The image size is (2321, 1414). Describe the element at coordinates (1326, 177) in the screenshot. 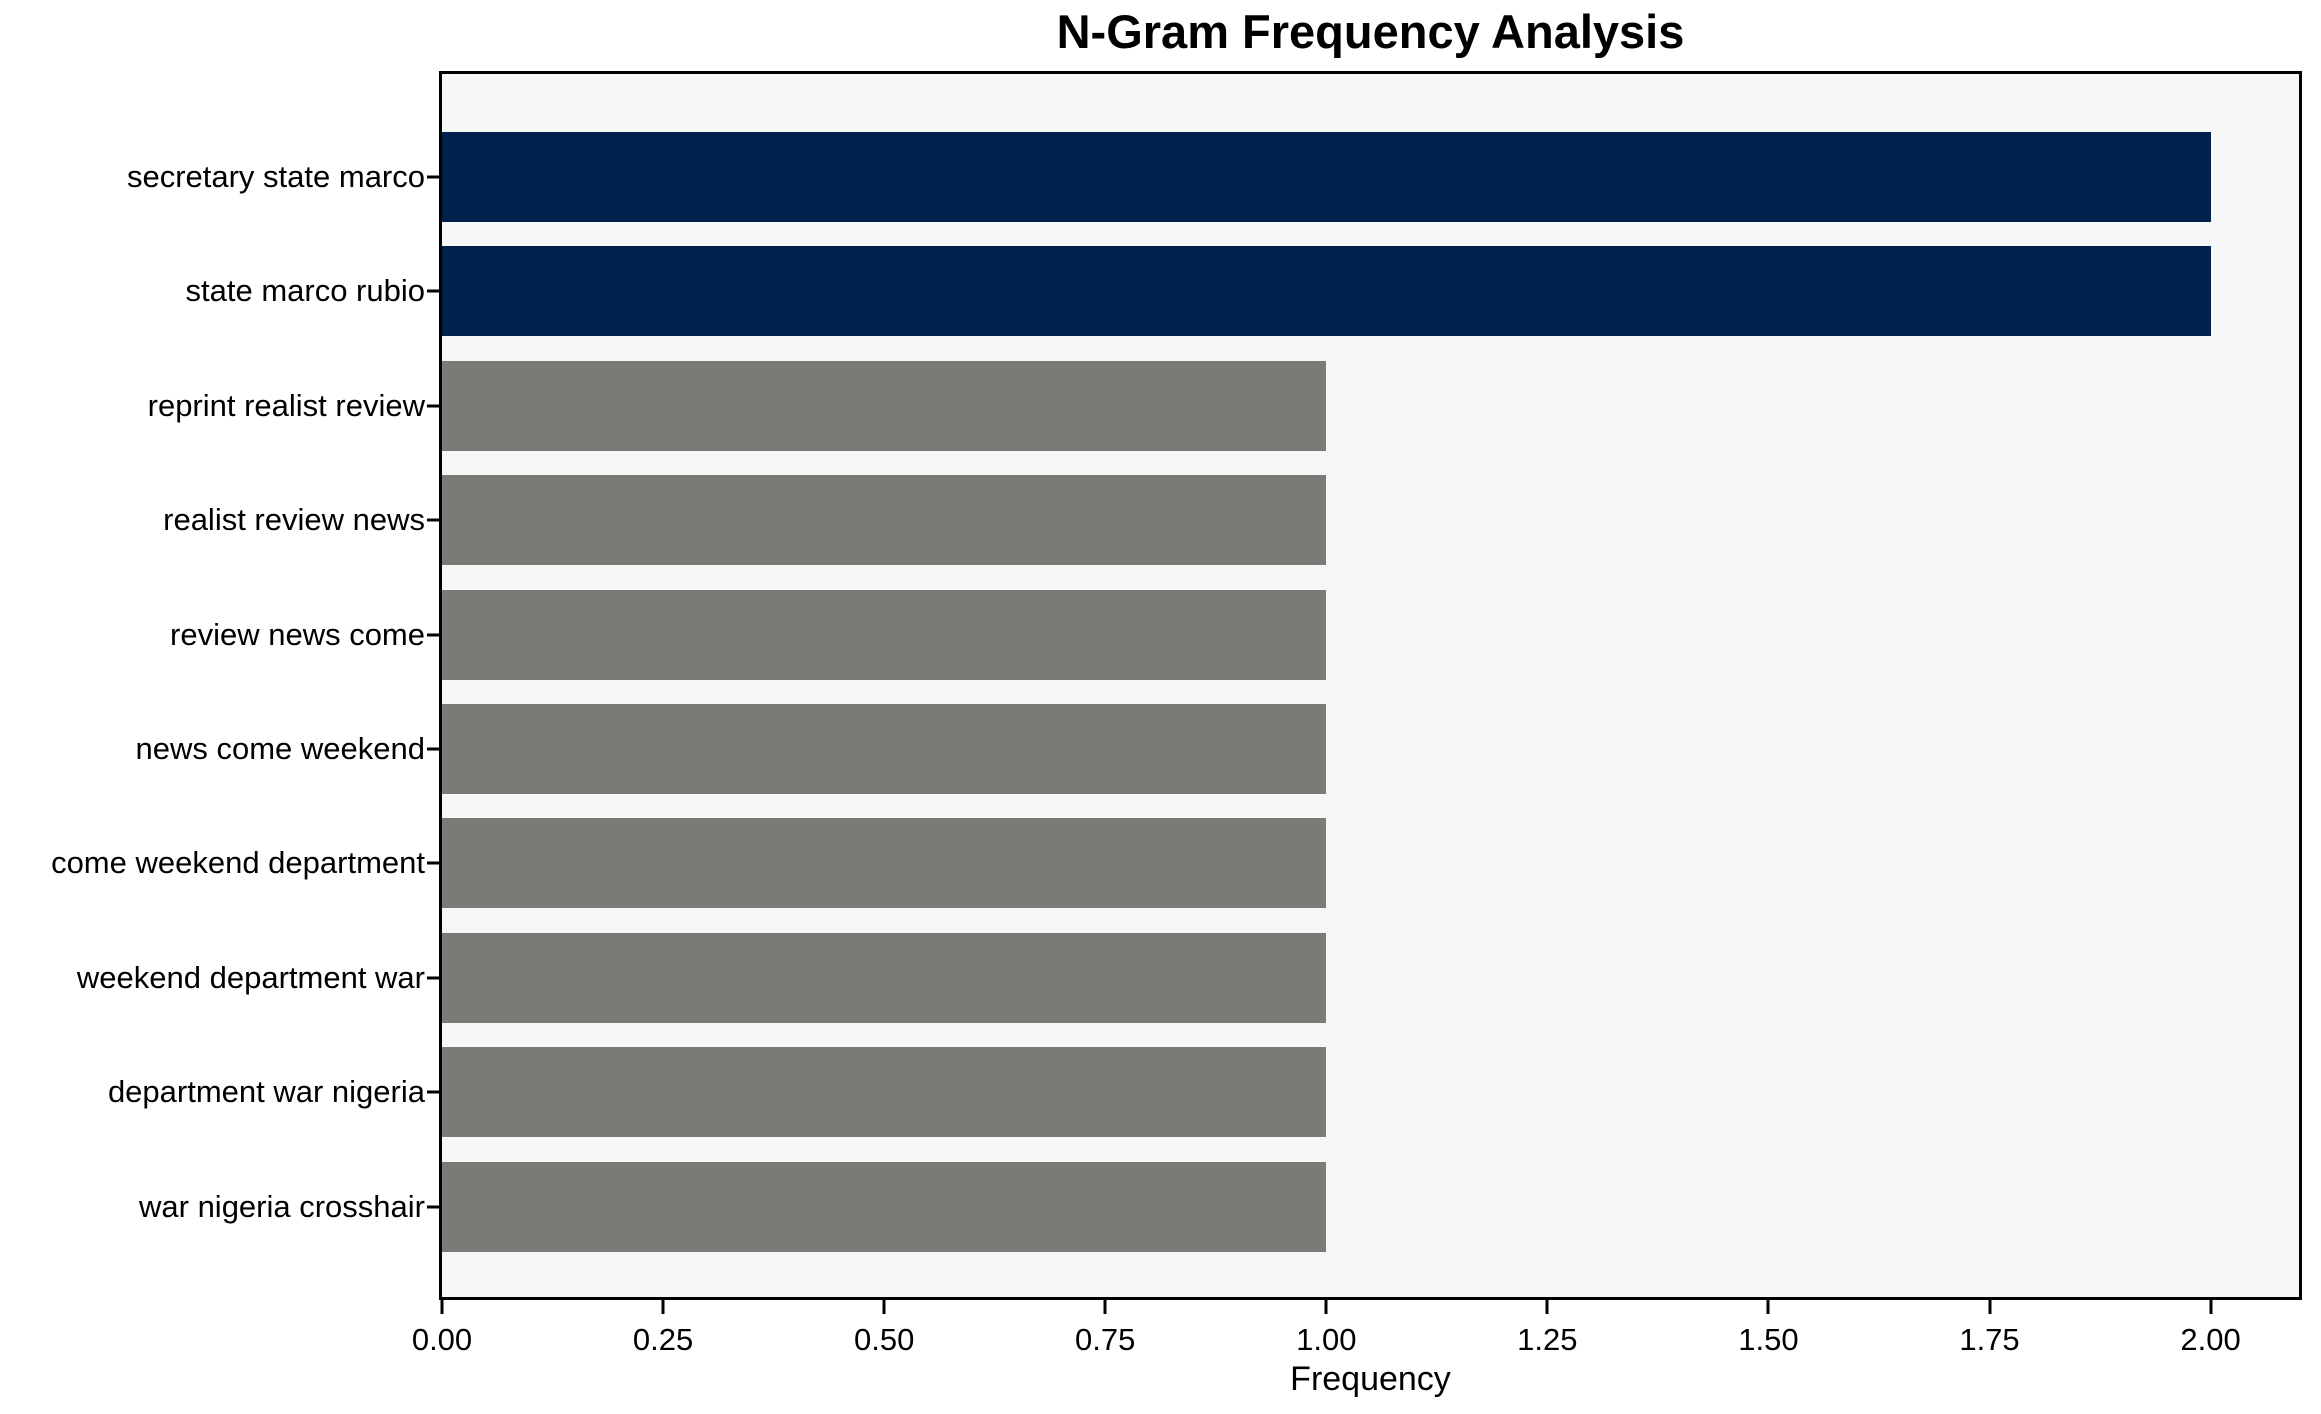

I see `bar-secretary-state-marco` at that location.